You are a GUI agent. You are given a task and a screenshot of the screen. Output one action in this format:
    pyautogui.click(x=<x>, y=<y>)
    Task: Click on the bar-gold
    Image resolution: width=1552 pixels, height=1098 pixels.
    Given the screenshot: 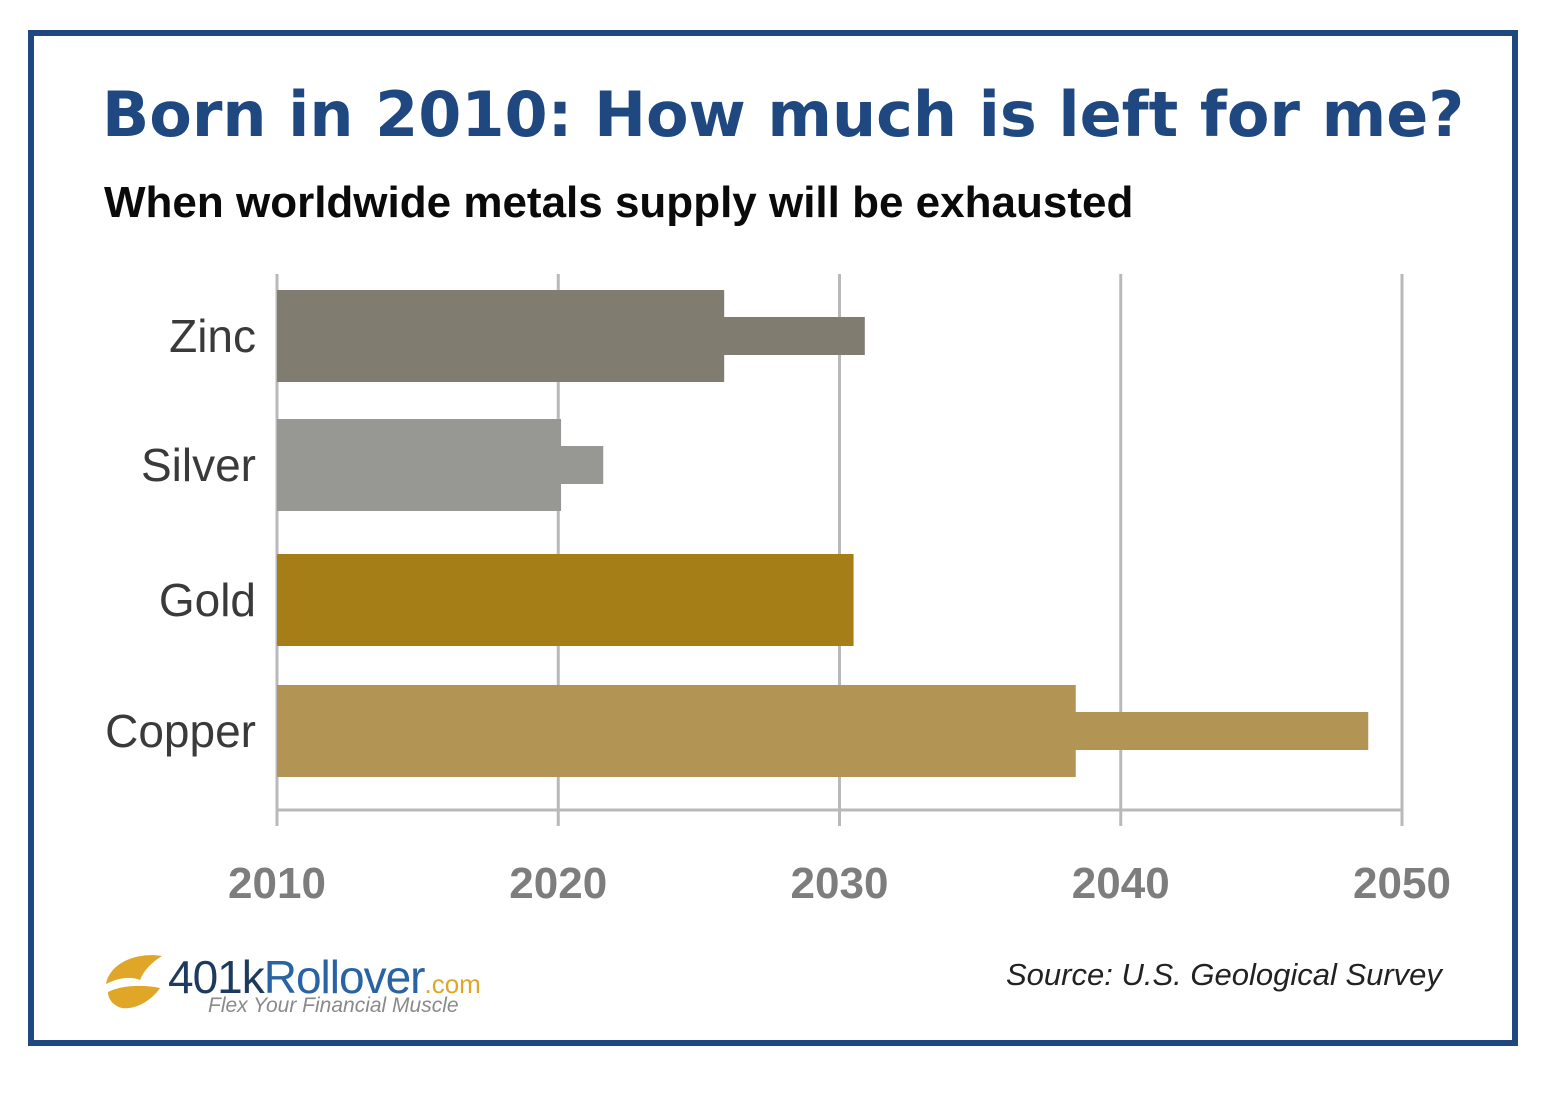 What is the action you would take?
    pyautogui.click(x=565, y=600)
    